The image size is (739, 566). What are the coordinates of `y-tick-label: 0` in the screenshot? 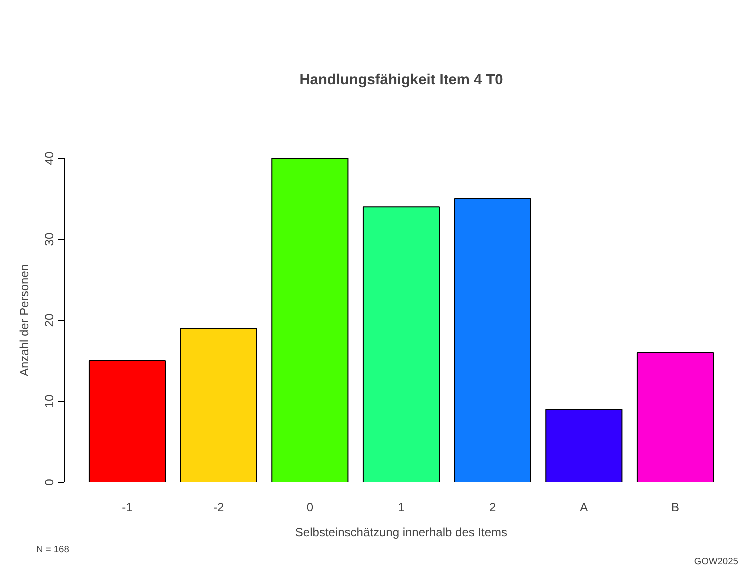 It's located at (49, 482).